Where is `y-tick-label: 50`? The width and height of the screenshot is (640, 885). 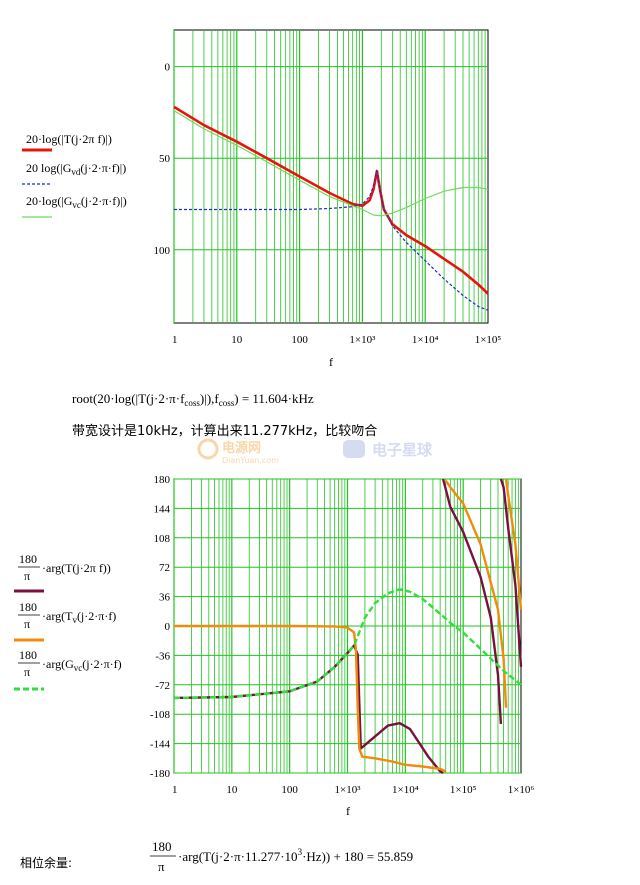 y-tick-label: 50 is located at coordinates (165, 159).